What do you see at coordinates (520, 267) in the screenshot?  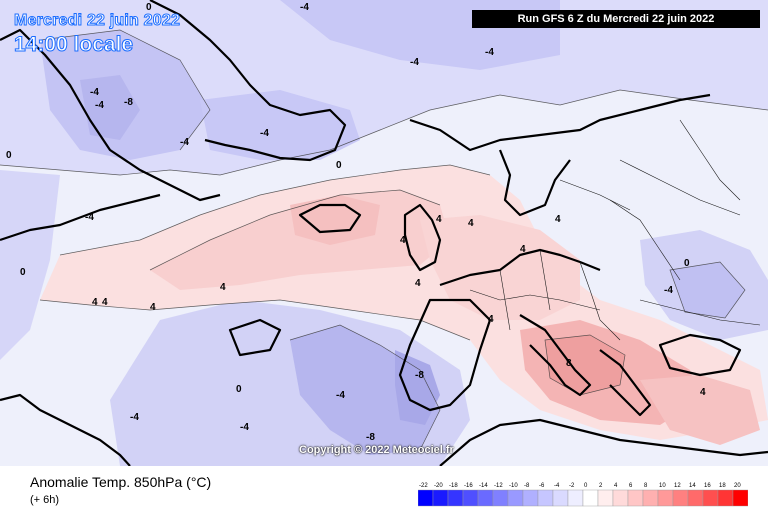 I see `coastline-europe` at bounding box center [520, 267].